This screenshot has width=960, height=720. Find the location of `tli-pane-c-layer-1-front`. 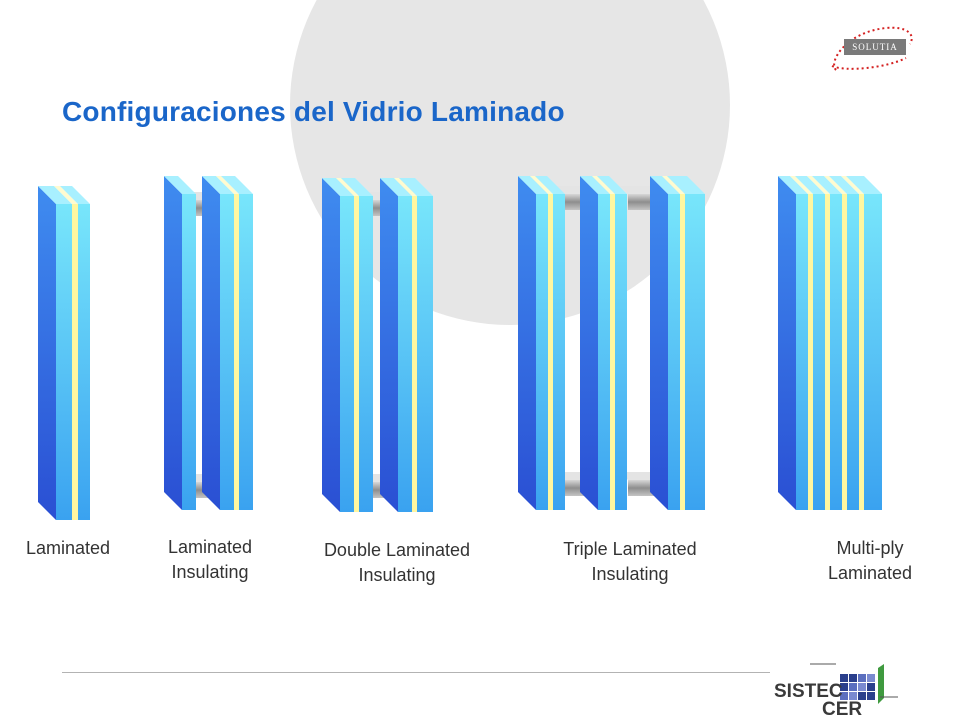

tli-pane-c-layer-1-front is located at coordinates (674, 352).